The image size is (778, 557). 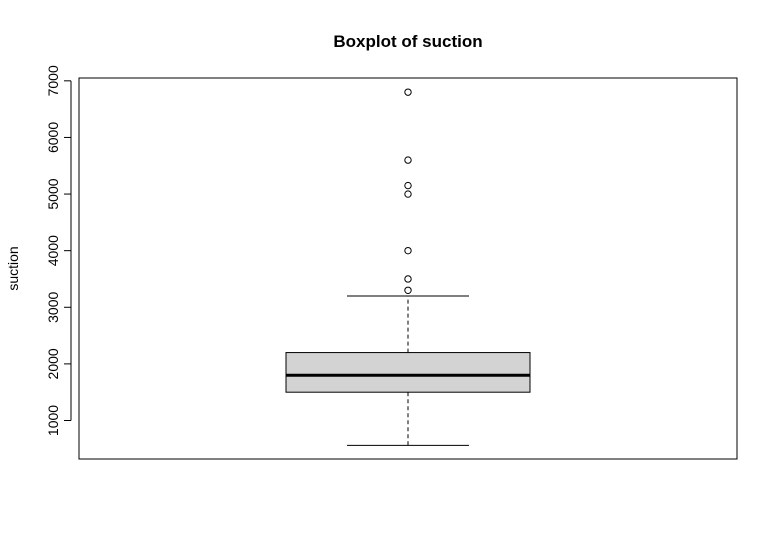 I want to click on y-axis: 1000 2000 3000 4000 5000 6000 7000, so click(x=58, y=250).